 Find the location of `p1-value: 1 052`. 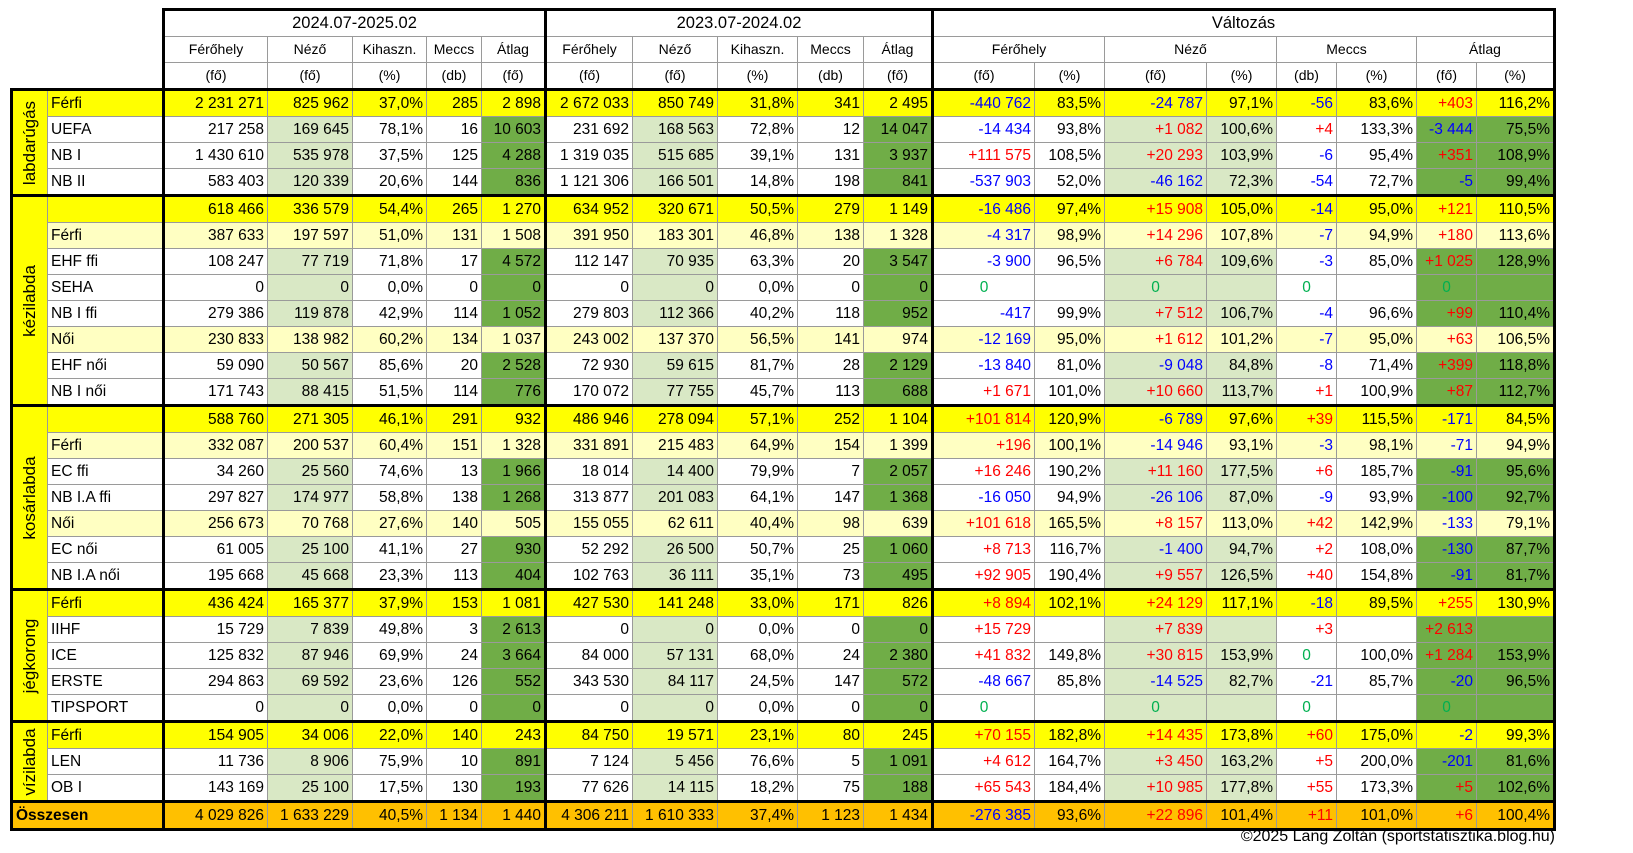

p1-value: 1 052 is located at coordinates (514, 313).